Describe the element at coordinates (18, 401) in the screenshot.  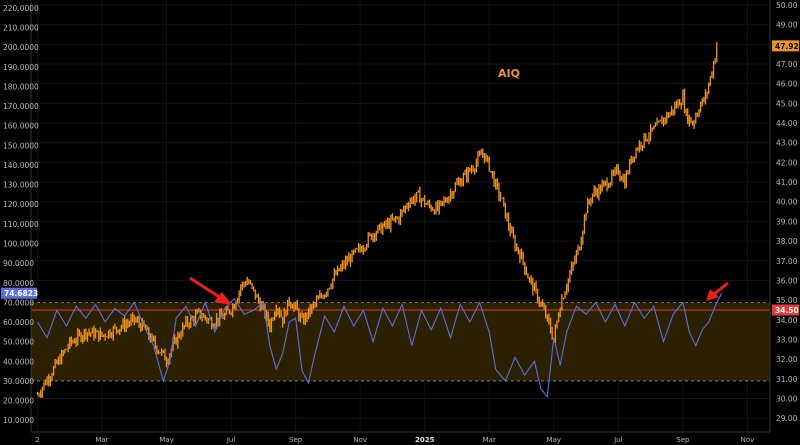
I see `left-tick-label: 20.0000` at that location.